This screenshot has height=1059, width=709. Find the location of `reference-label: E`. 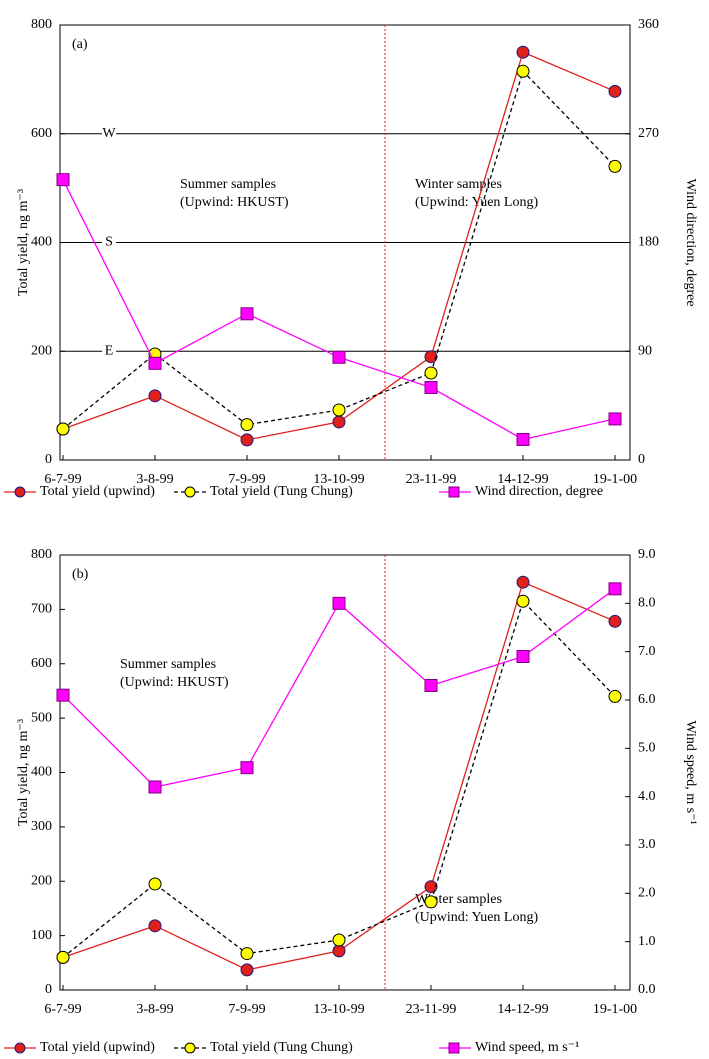

reference-label: E is located at coordinates (109, 350).